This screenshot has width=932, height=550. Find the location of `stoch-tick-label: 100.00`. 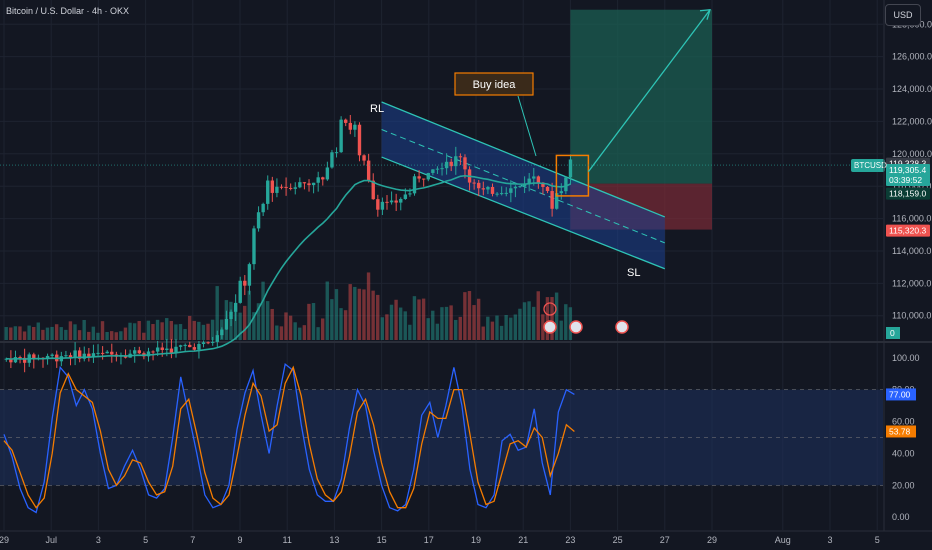

stoch-tick-label: 100.00 is located at coordinates (906, 358).